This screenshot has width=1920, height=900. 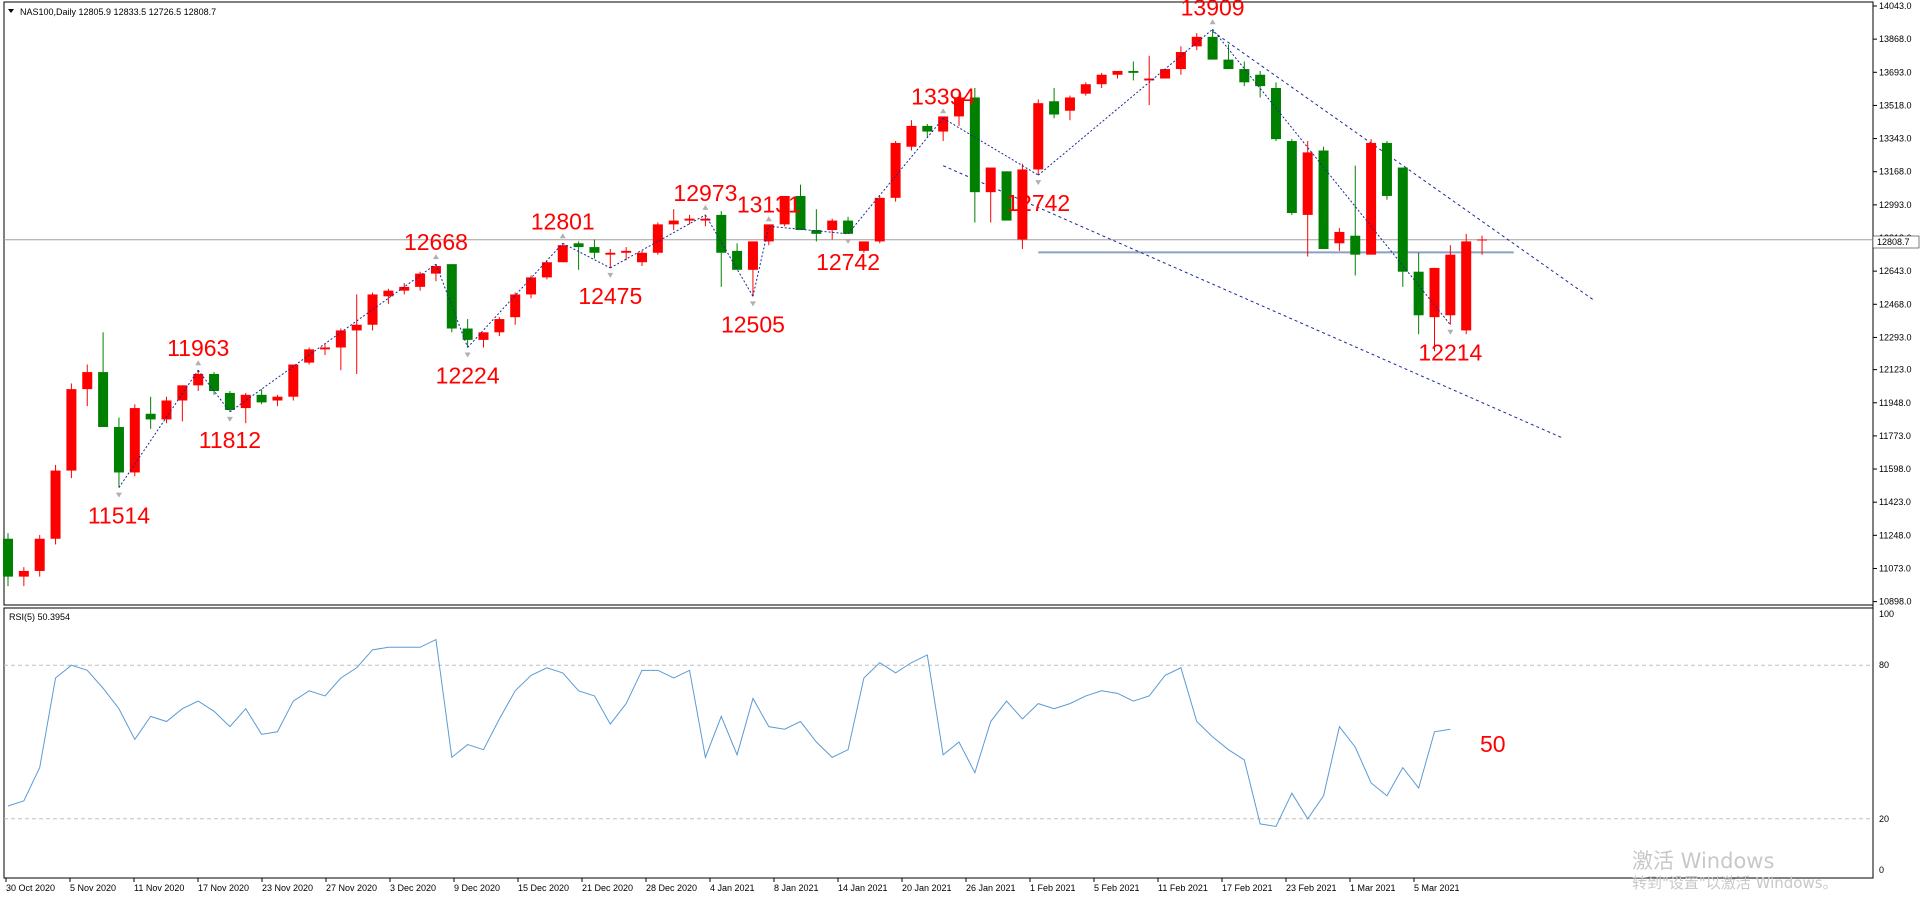 What do you see at coordinates (863, 888) in the screenshot?
I see `time-tick-label: 14 Jan 2021` at bounding box center [863, 888].